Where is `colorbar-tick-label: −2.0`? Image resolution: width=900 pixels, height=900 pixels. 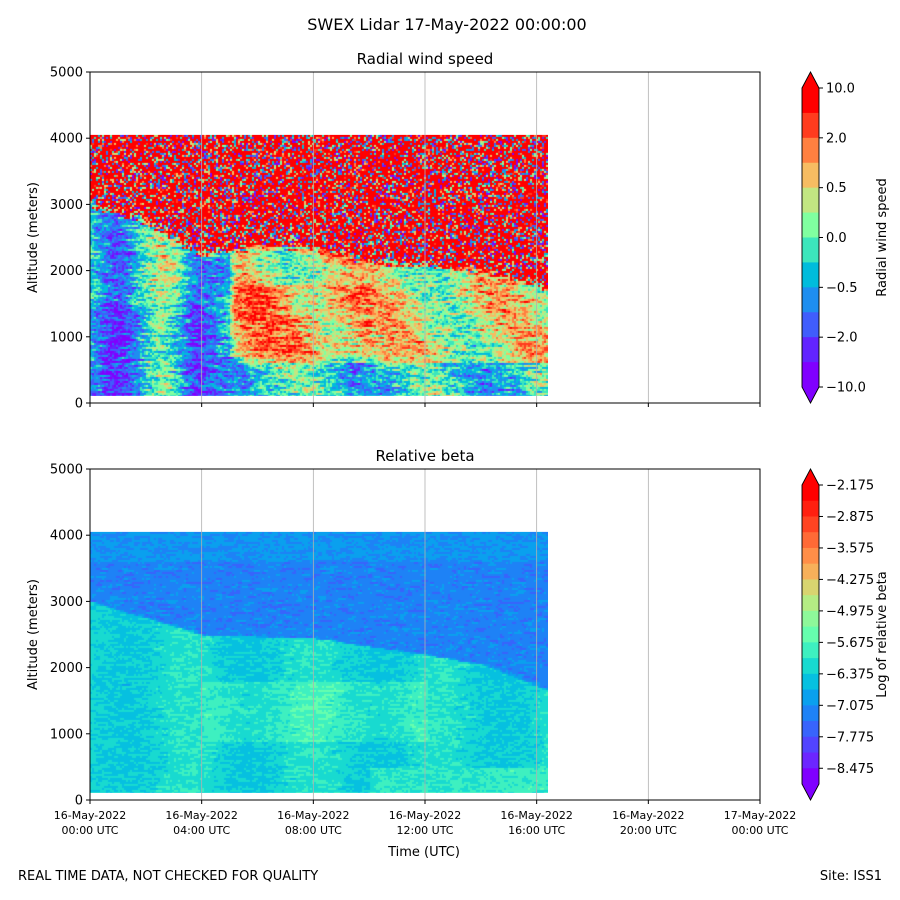
colorbar-tick-label: −2.0 is located at coordinates (842, 338).